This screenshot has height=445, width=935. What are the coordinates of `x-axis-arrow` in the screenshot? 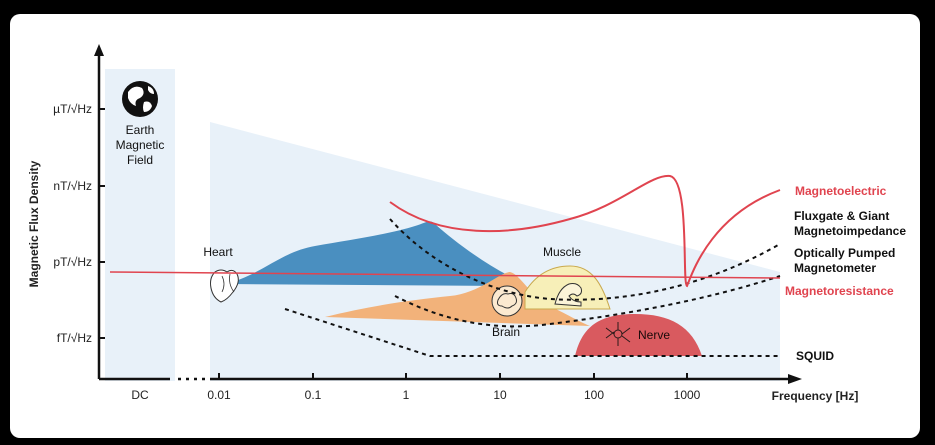 It's located at (795, 379).